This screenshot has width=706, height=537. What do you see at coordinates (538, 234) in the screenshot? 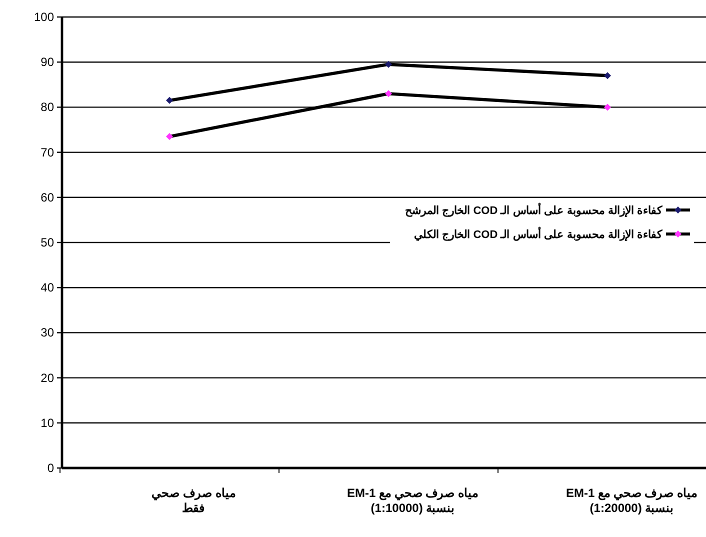
I see `legend-label: كفاءة الإزالة محسوبة على أساس الـ COD الخارج الكلي` at bounding box center [538, 234].